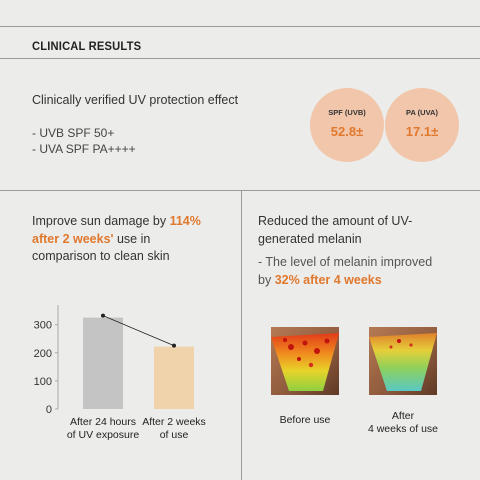  What do you see at coordinates (103, 422) in the screenshot?
I see `x-tick-label: After 24 hours` at bounding box center [103, 422].